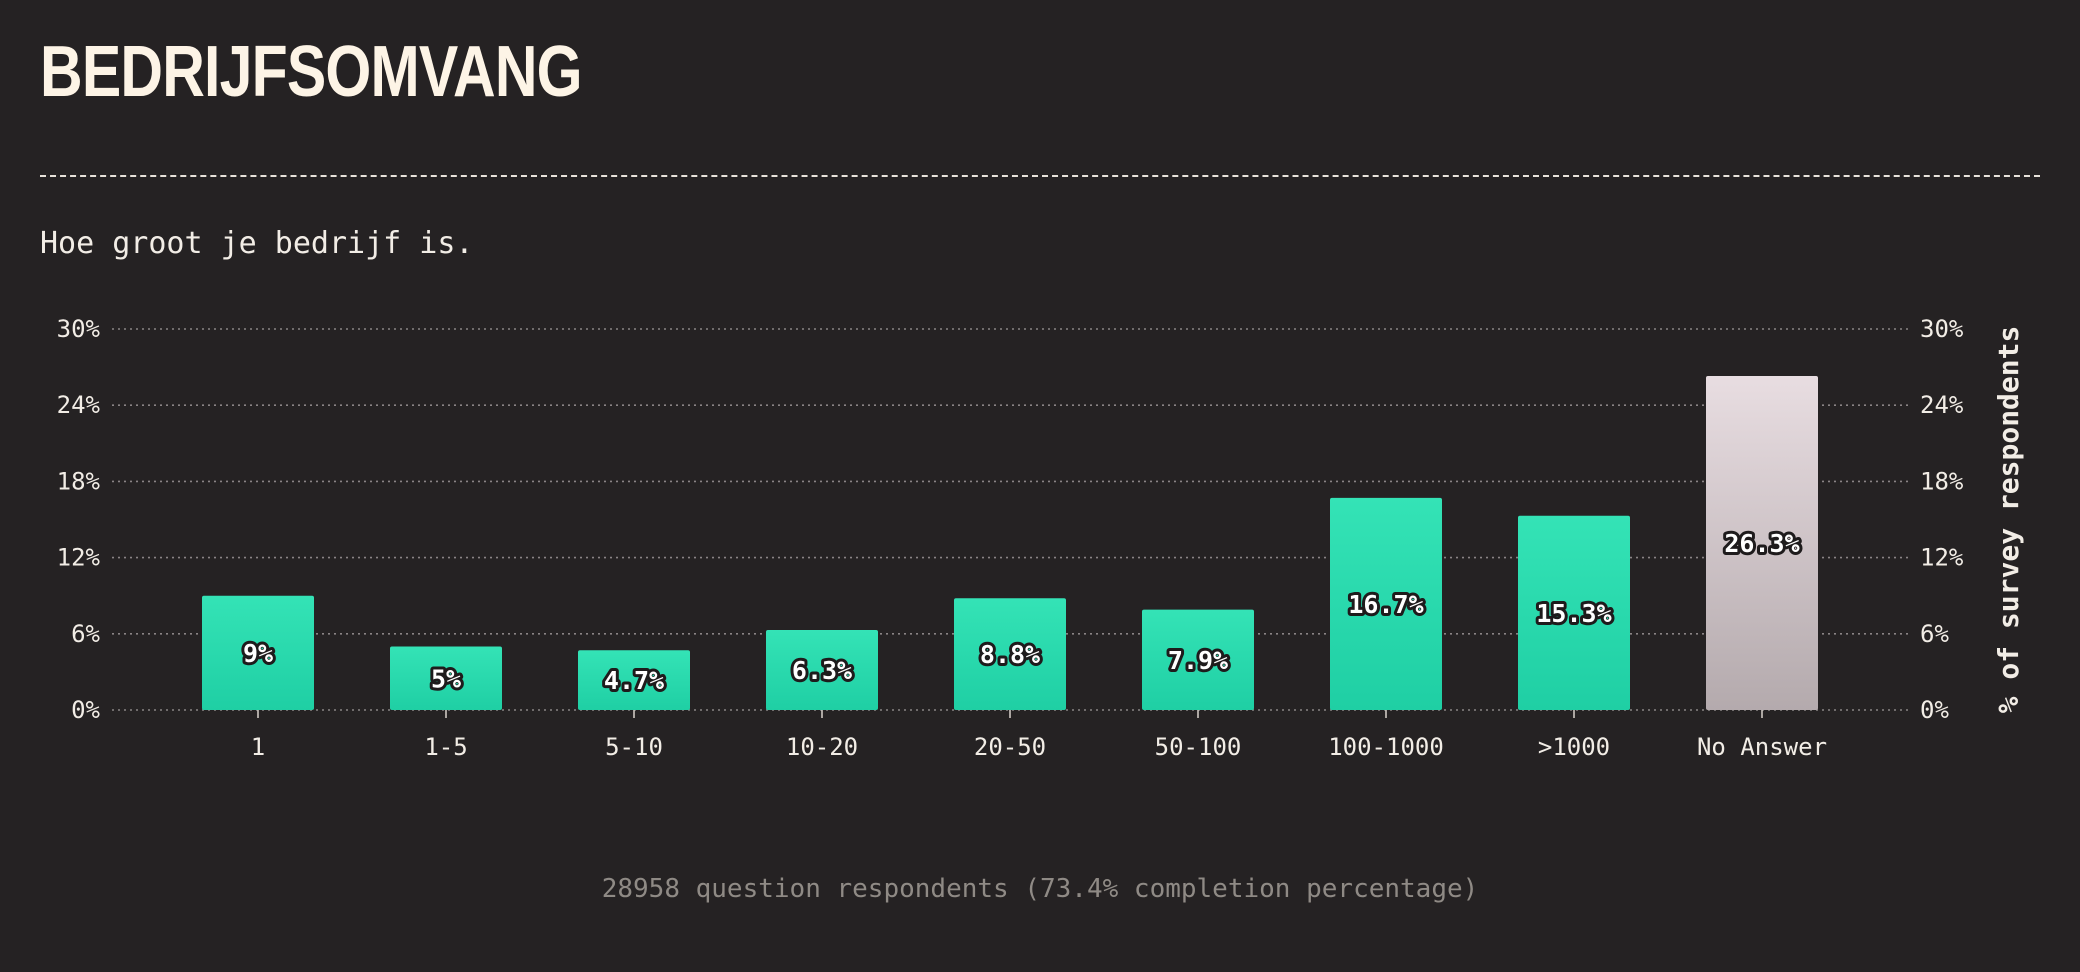 This screenshot has width=2080, height=972. I want to click on bar-value-label: 15.3%, so click(1573, 613).